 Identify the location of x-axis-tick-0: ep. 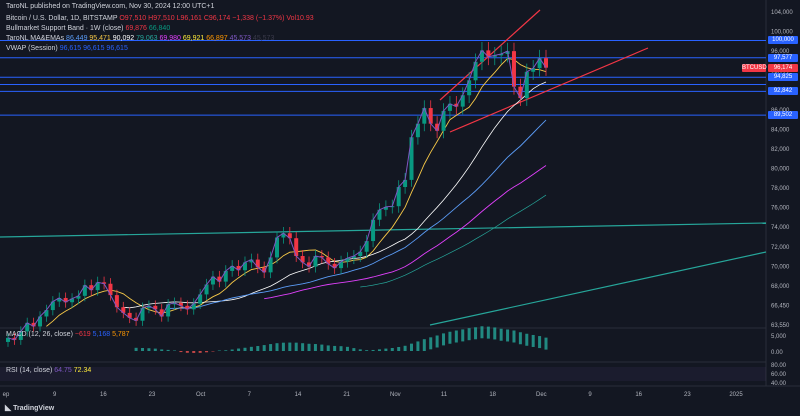
(6, 395).